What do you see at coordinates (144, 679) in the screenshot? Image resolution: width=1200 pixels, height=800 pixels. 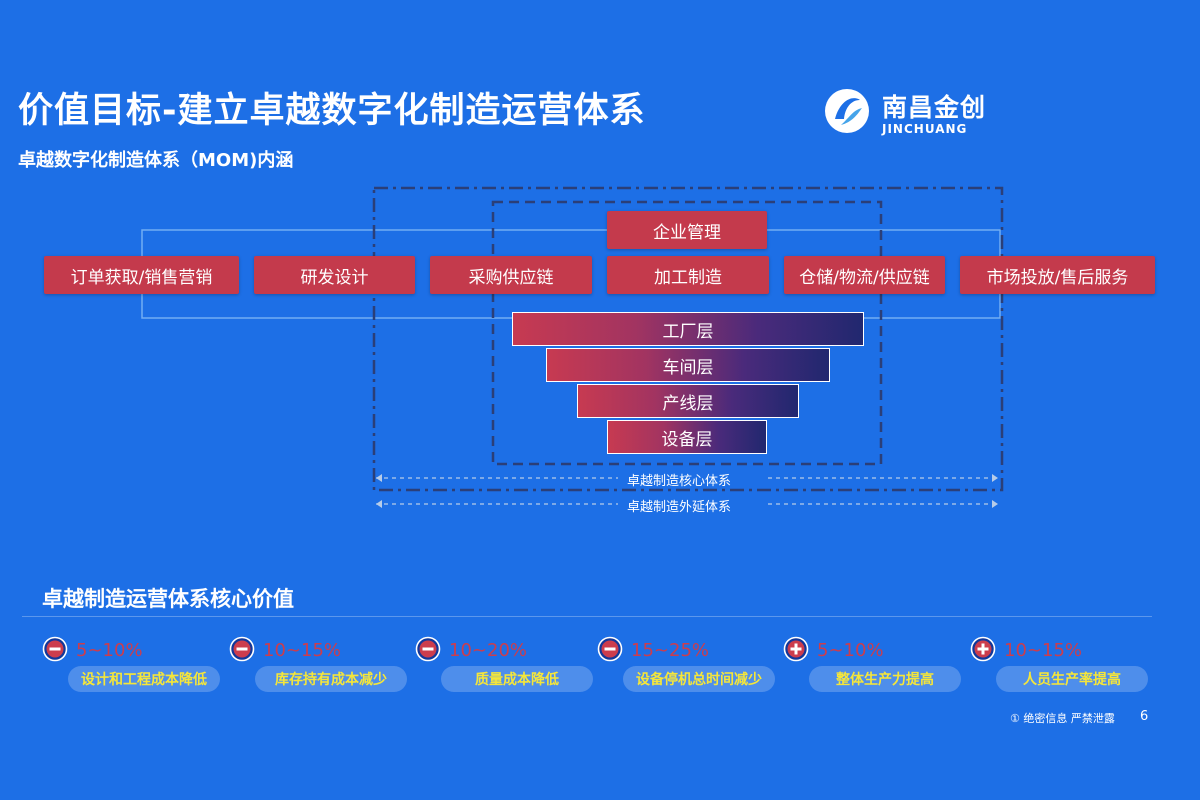 I see `value-label: 设计和工程成本降低` at bounding box center [144, 679].